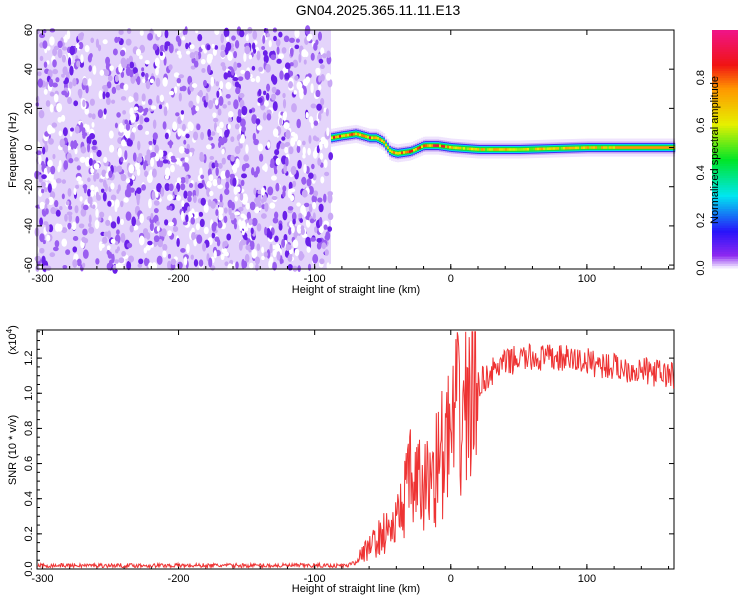 The height and width of the screenshot is (600, 750). What do you see at coordinates (715, 150) in the screenshot?
I see `colorbar-label: Normalized spectral amplitude` at bounding box center [715, 150].